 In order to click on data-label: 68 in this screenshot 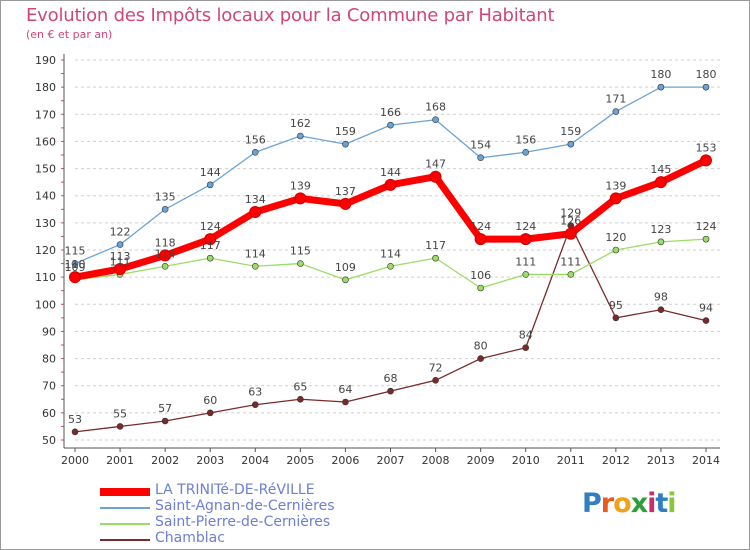, I will do `click(391, 378)`.